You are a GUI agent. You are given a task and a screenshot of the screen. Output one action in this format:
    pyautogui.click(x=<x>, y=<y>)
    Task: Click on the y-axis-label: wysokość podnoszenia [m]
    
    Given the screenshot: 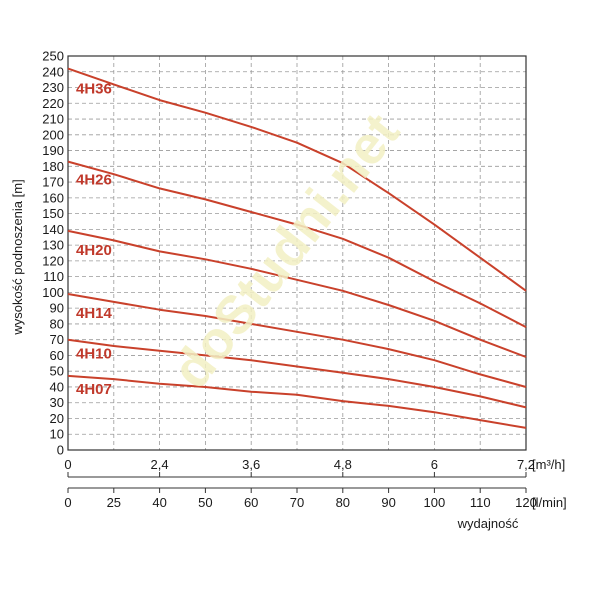 What is the action you would take?
    pyautogui.click(x=17, y=257)
    